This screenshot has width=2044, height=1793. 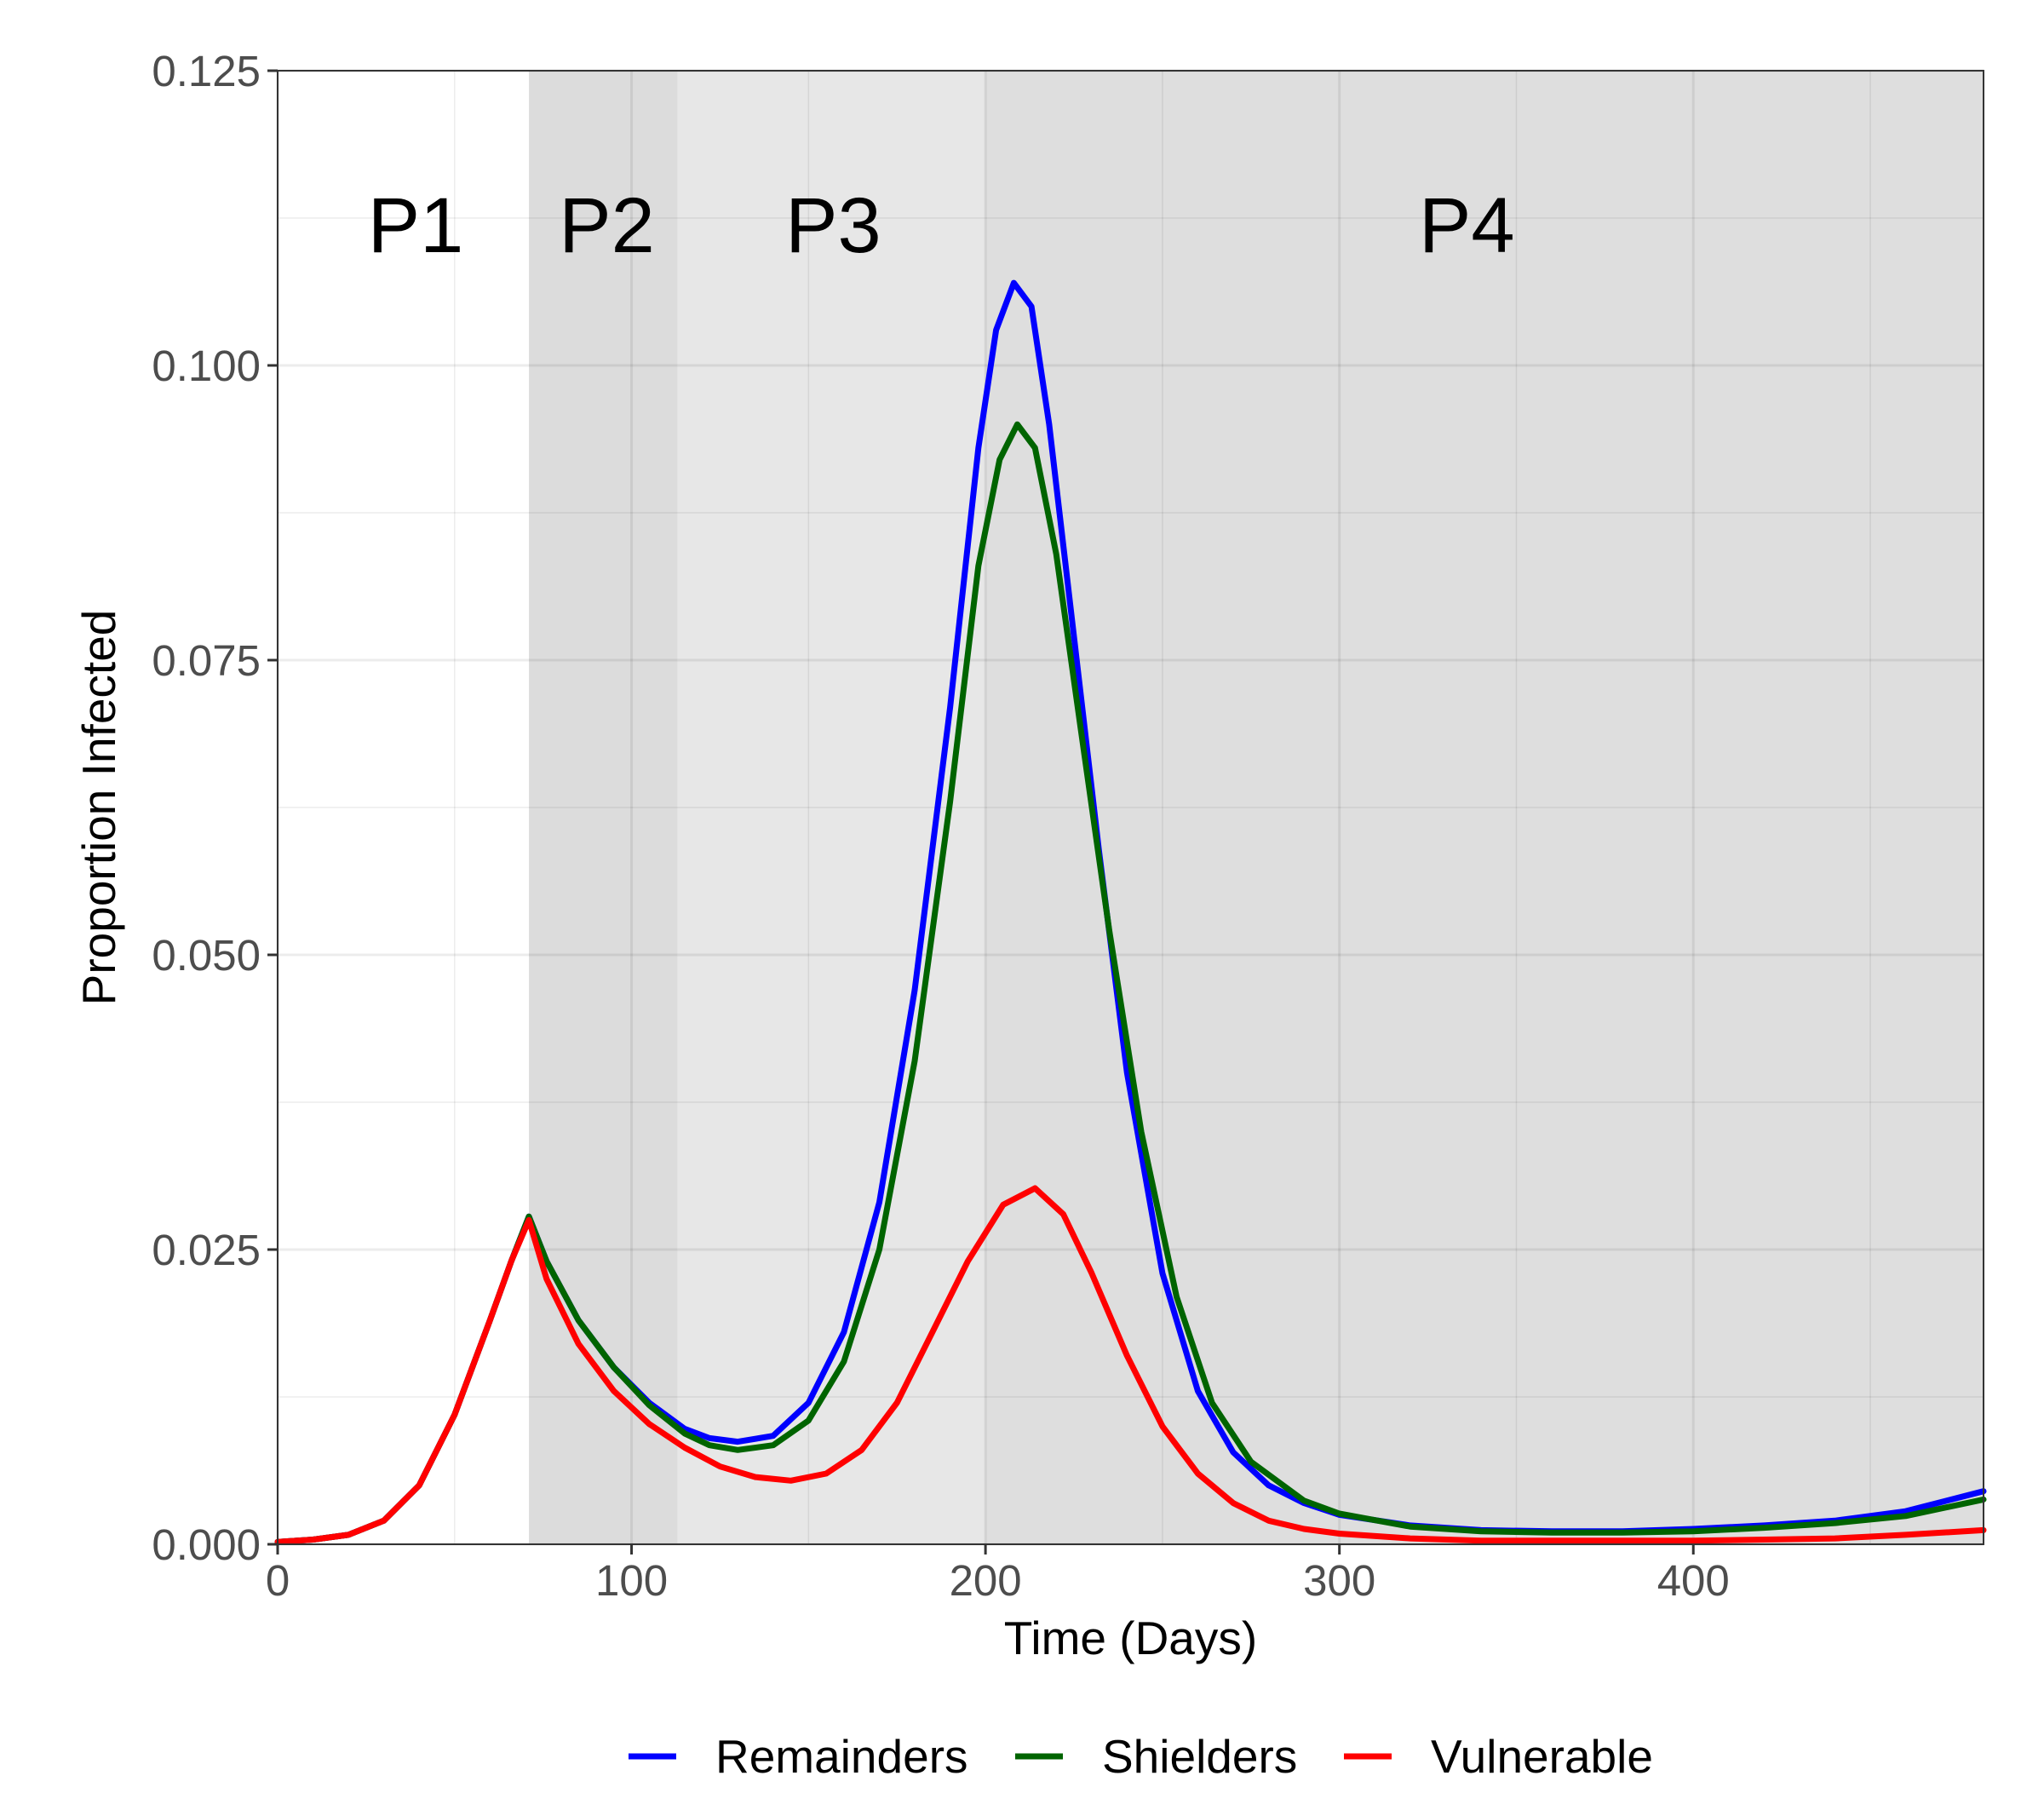 What do you see at coordinates (206, 1545) in the screenshot?
I see `y-tick-label: 0.000` at bounding box center [206, 1545].